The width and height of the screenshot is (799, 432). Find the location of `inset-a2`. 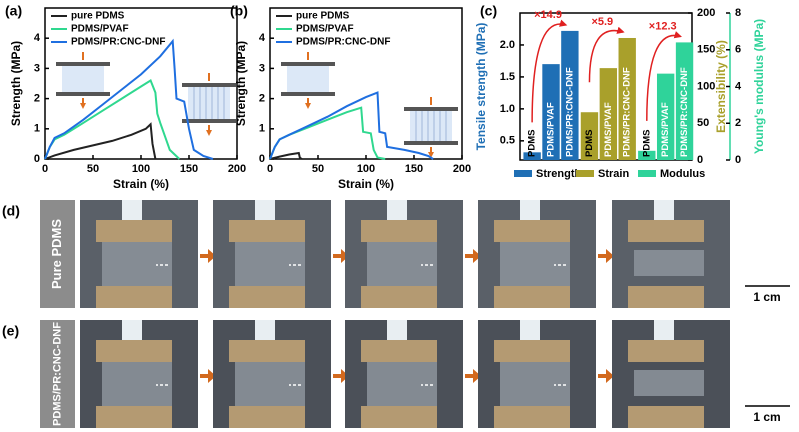

inset-a2 is located at coordinates (209, 103).